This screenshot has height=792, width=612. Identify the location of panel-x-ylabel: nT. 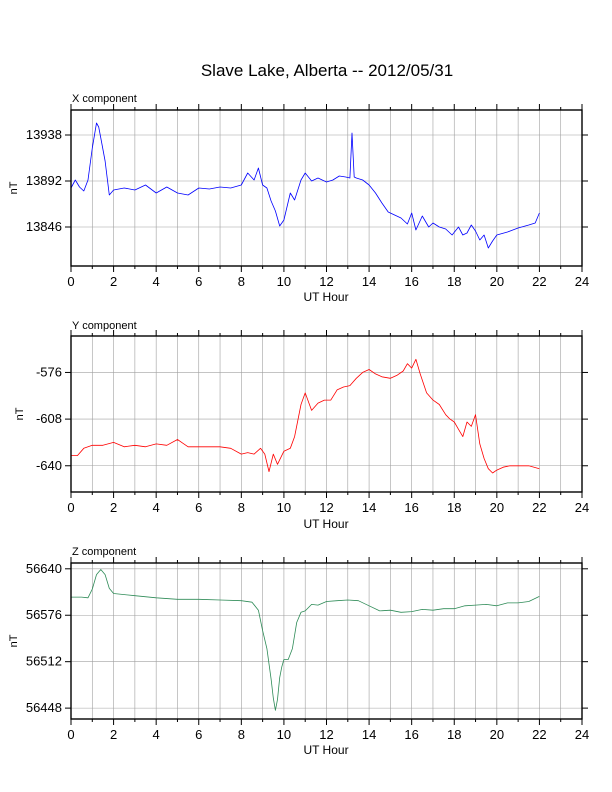
(14, 187).